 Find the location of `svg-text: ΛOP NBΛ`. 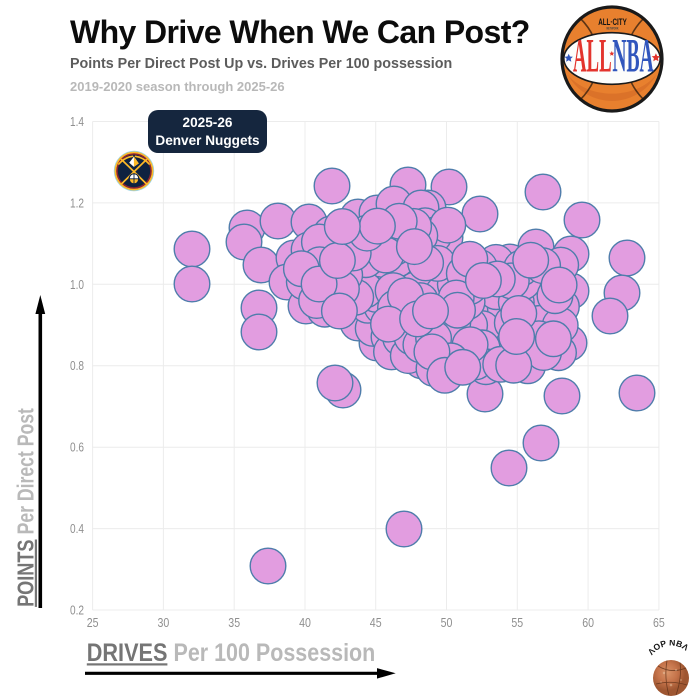

svg-text: ΛOP NBΛ is located at coordinates (668, 648).